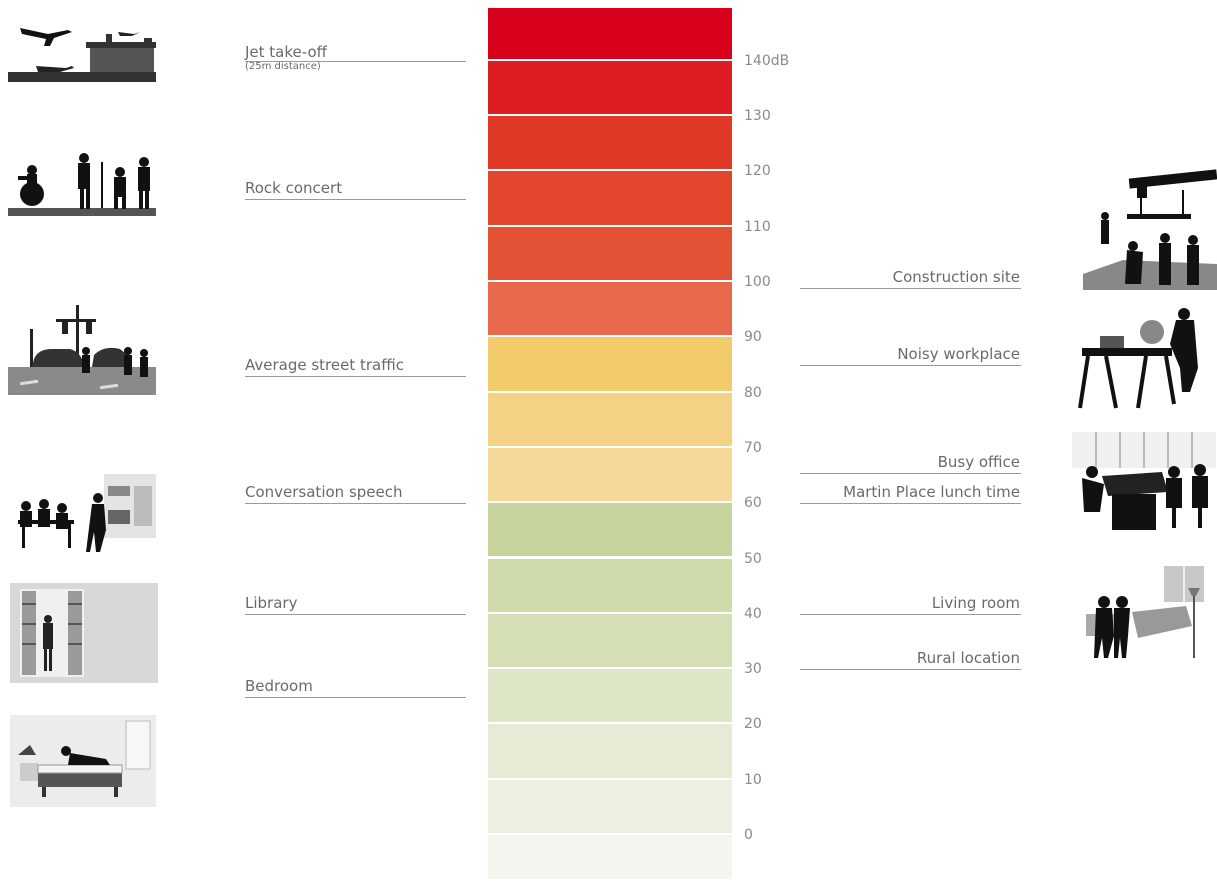 This screenshot has width=1217, height=882. What do you see at coordinates (757, 282) in the screenshot?
I see `tick-label-100: 100` at bounding box center [757, 282].